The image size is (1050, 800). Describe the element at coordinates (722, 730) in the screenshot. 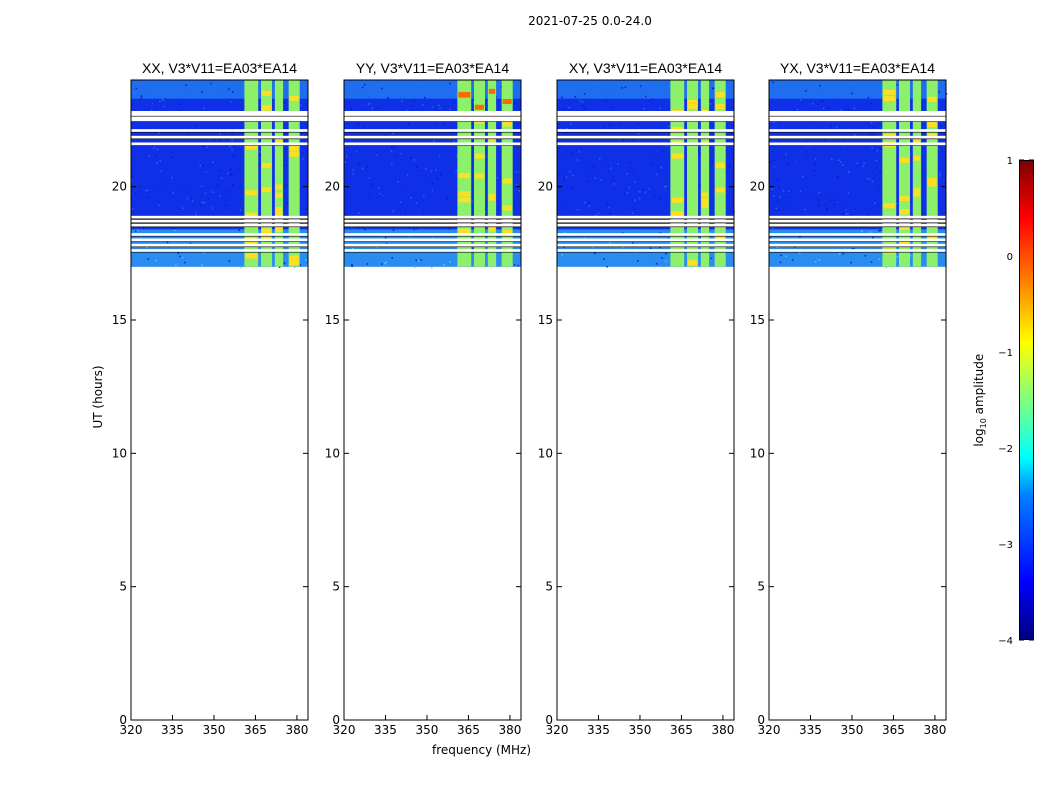

I see `x-tick-label: 380` at that location.